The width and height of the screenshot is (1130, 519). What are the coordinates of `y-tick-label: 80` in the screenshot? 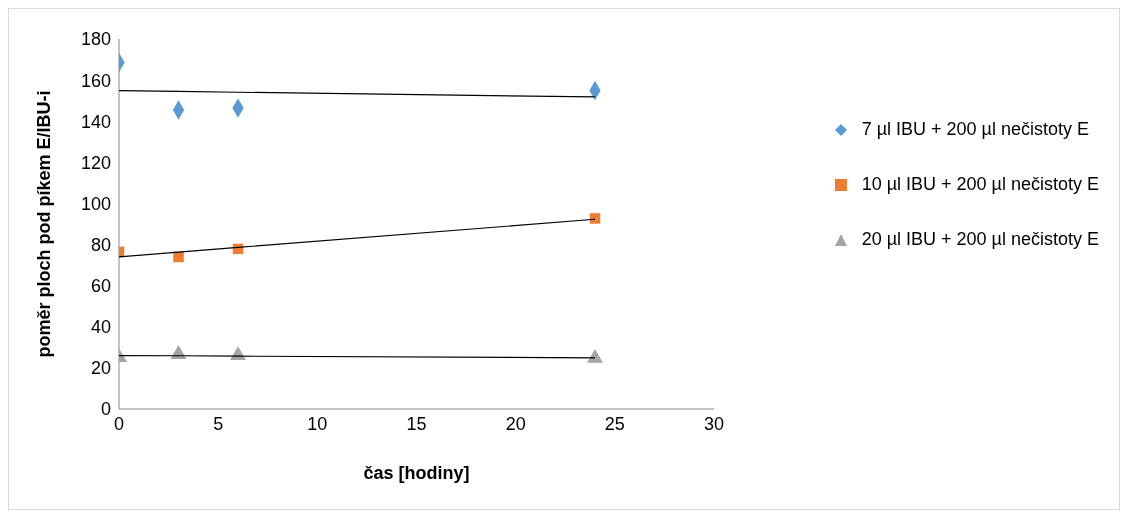 It's located at (100, 244).